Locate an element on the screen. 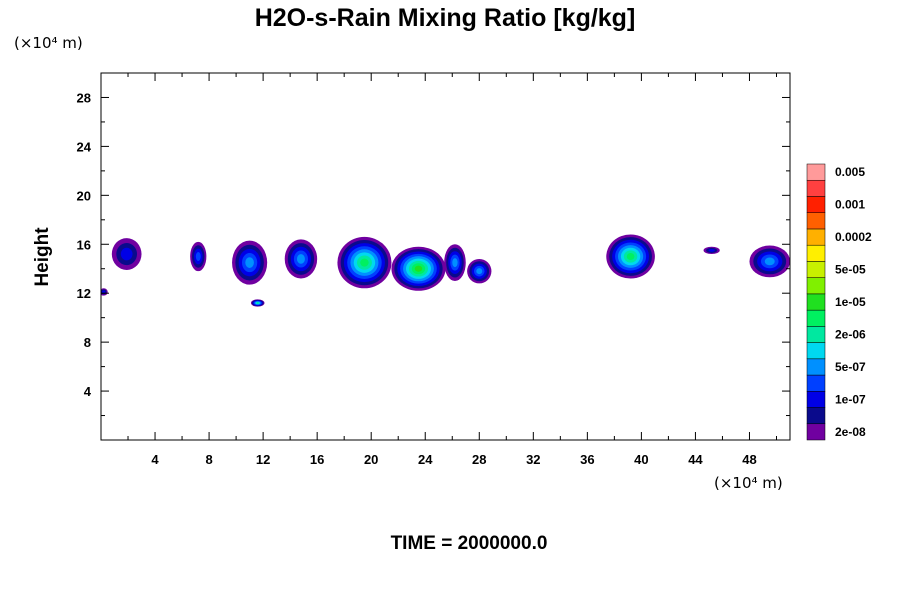 This screenshot has height=600, width=900. y-axis-unit: (×10⁴ m) is located at coordinates (48, 43).